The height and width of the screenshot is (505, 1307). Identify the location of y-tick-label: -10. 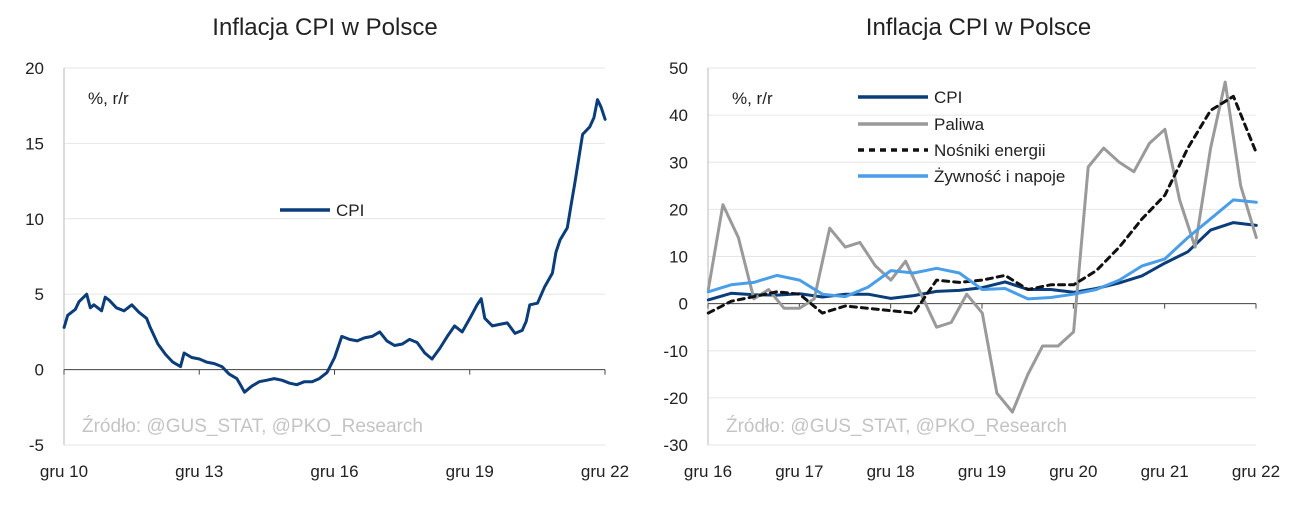
(675, 351).